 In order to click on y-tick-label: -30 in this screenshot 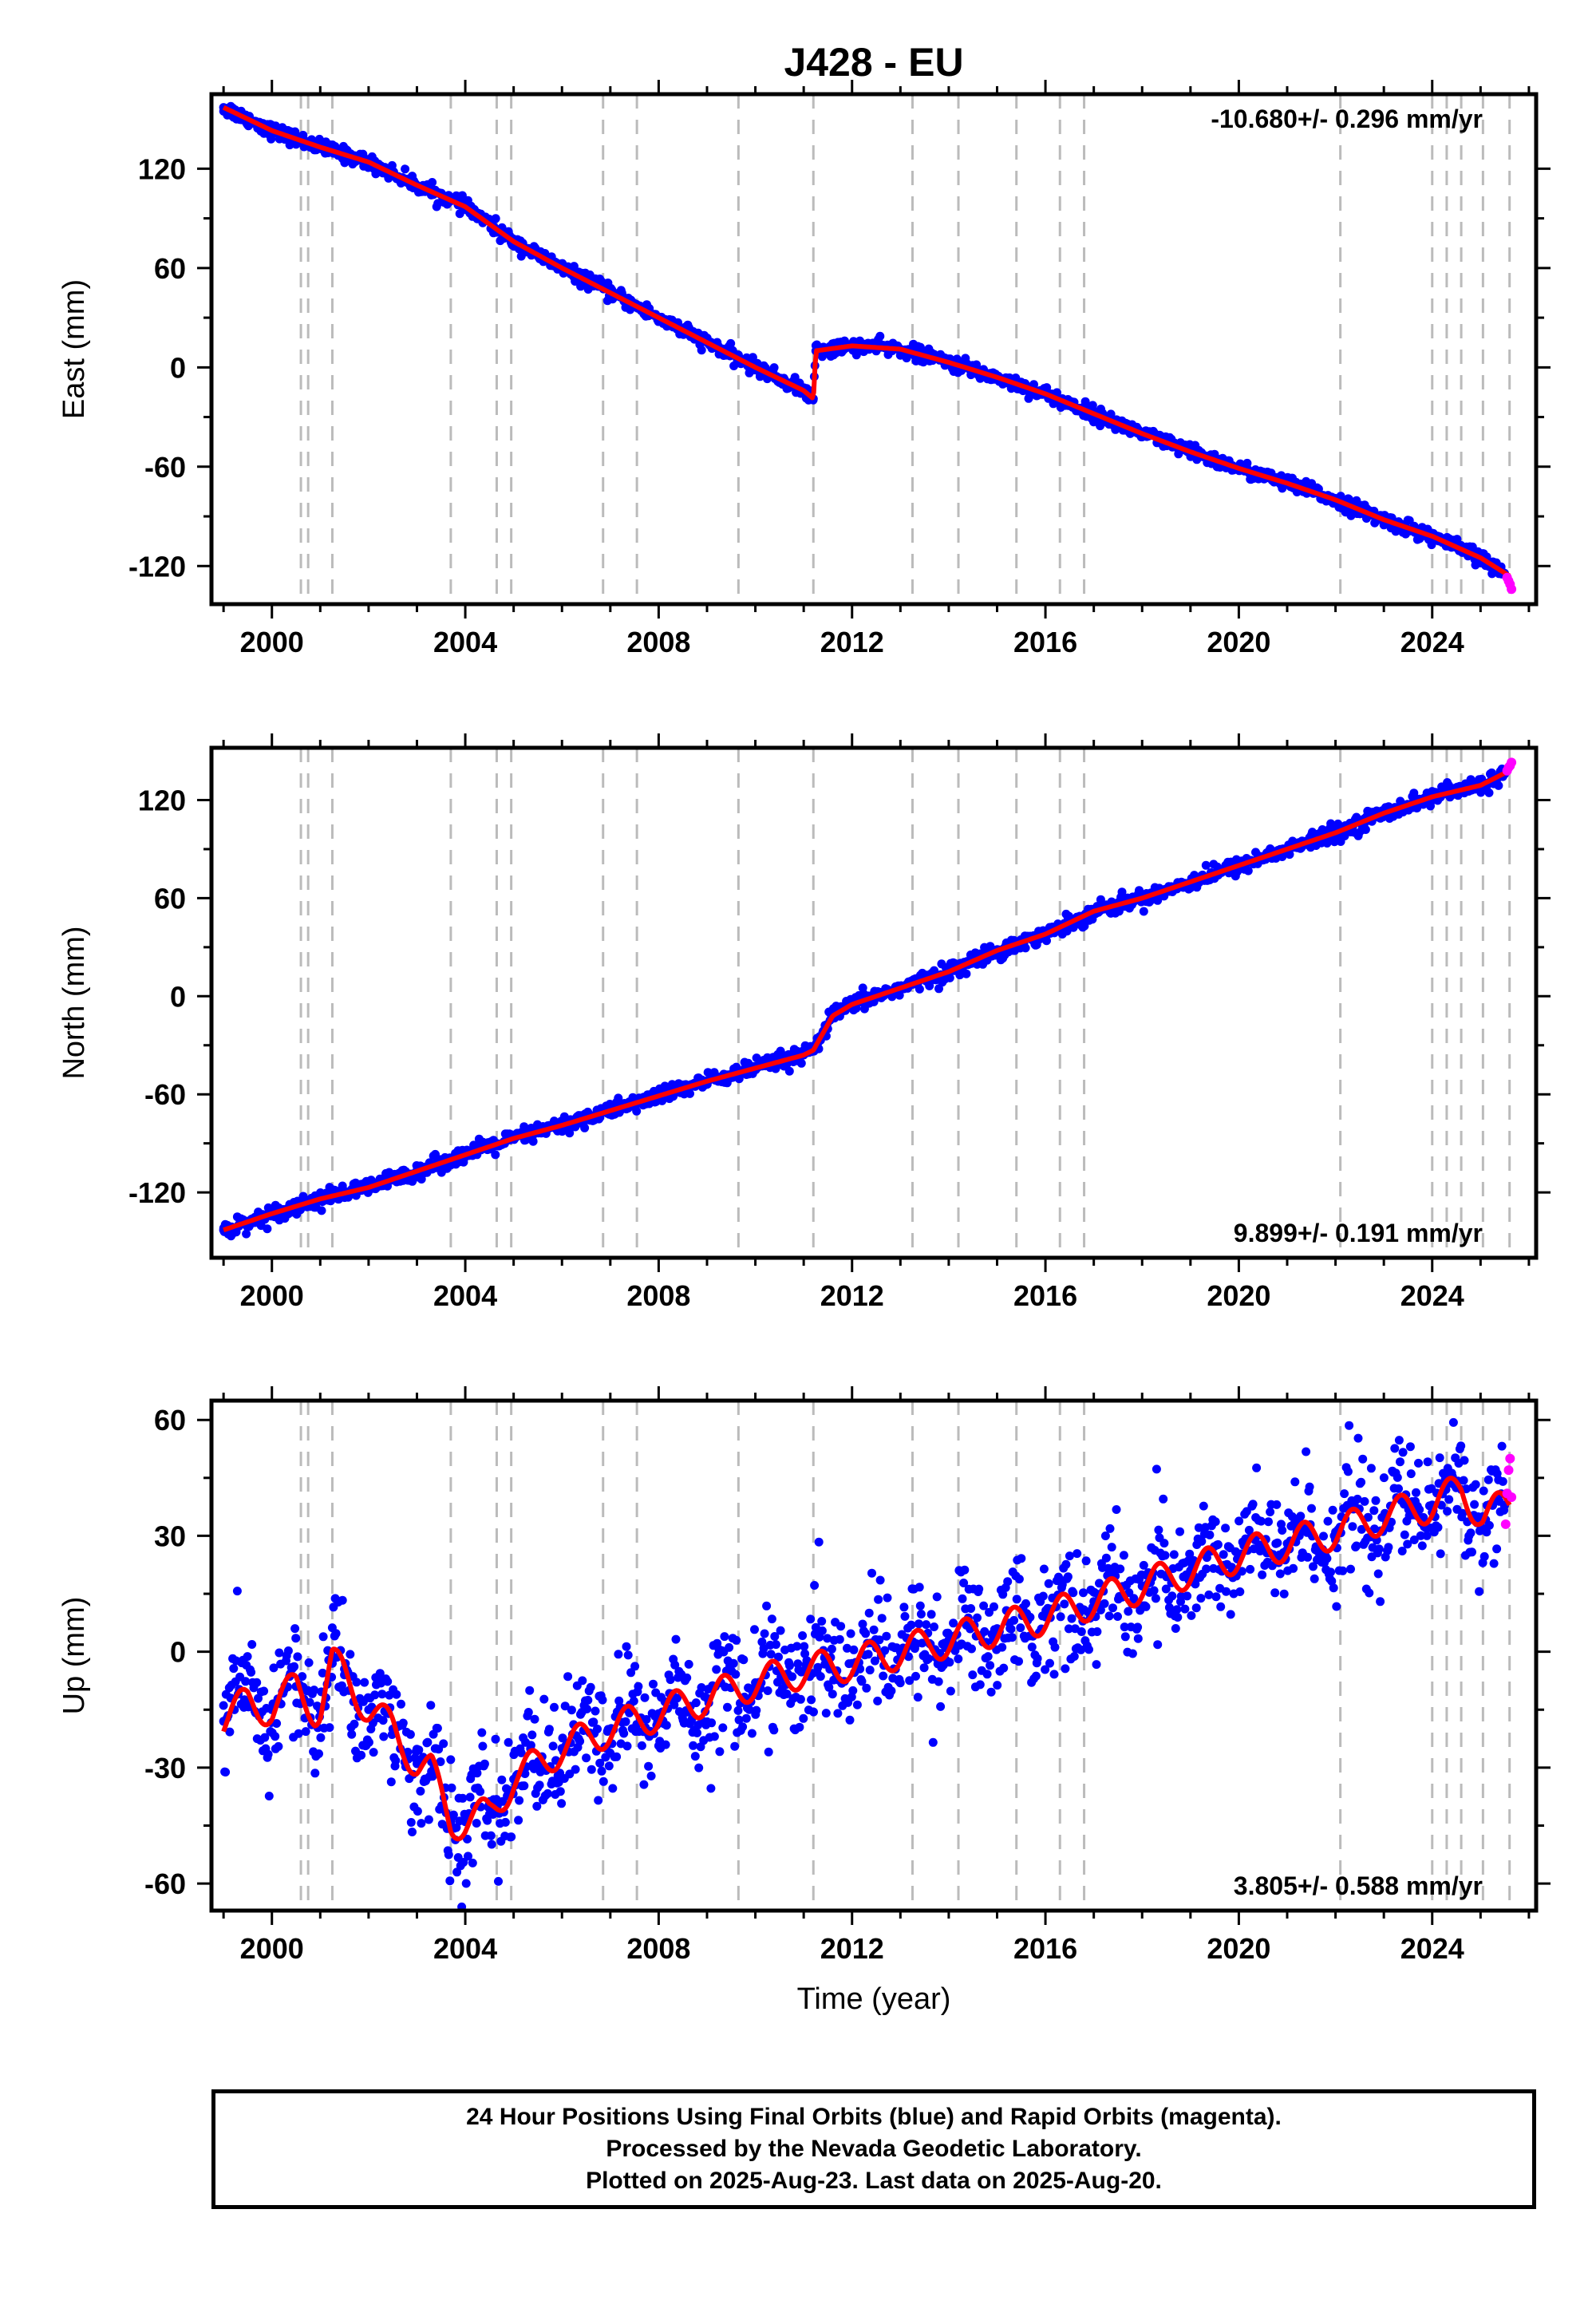, I will do `click(165, 1768)`.